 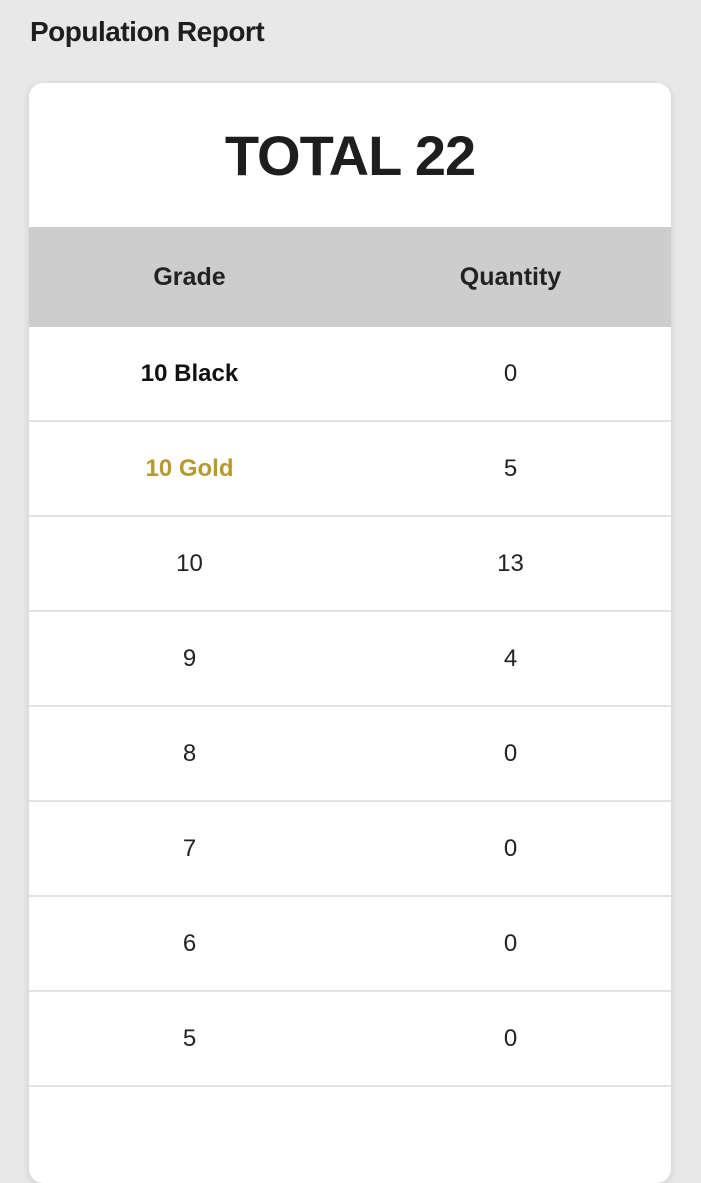 I want to click on table-row: 10 Black 0, so click(x=350, y=374).